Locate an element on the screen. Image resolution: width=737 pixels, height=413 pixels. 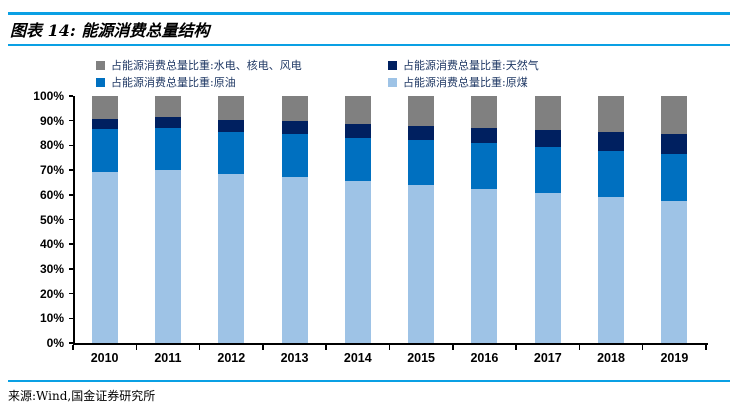
legend-item-crude-oil: 占能源消费总量比重:原油 is located at coordinates (242, 82).